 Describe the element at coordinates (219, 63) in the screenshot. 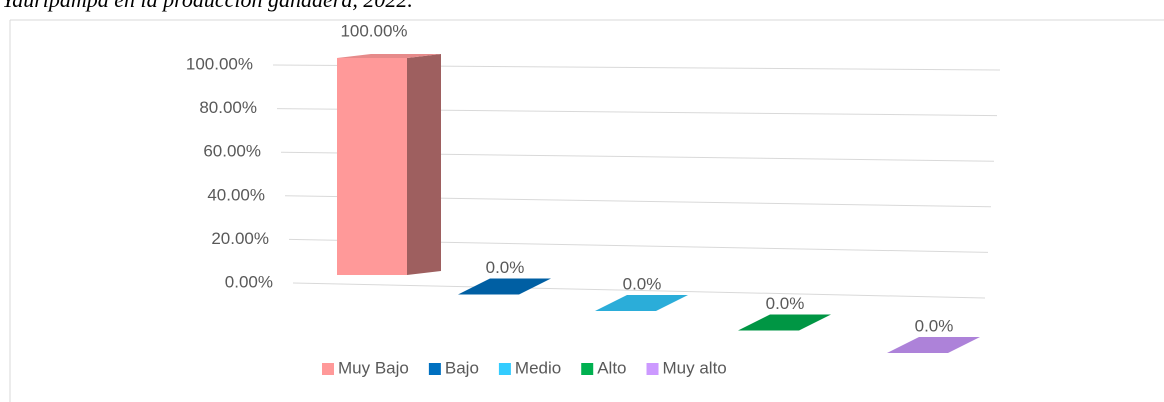

I see `y-tick-label: 100.00%` at that location.